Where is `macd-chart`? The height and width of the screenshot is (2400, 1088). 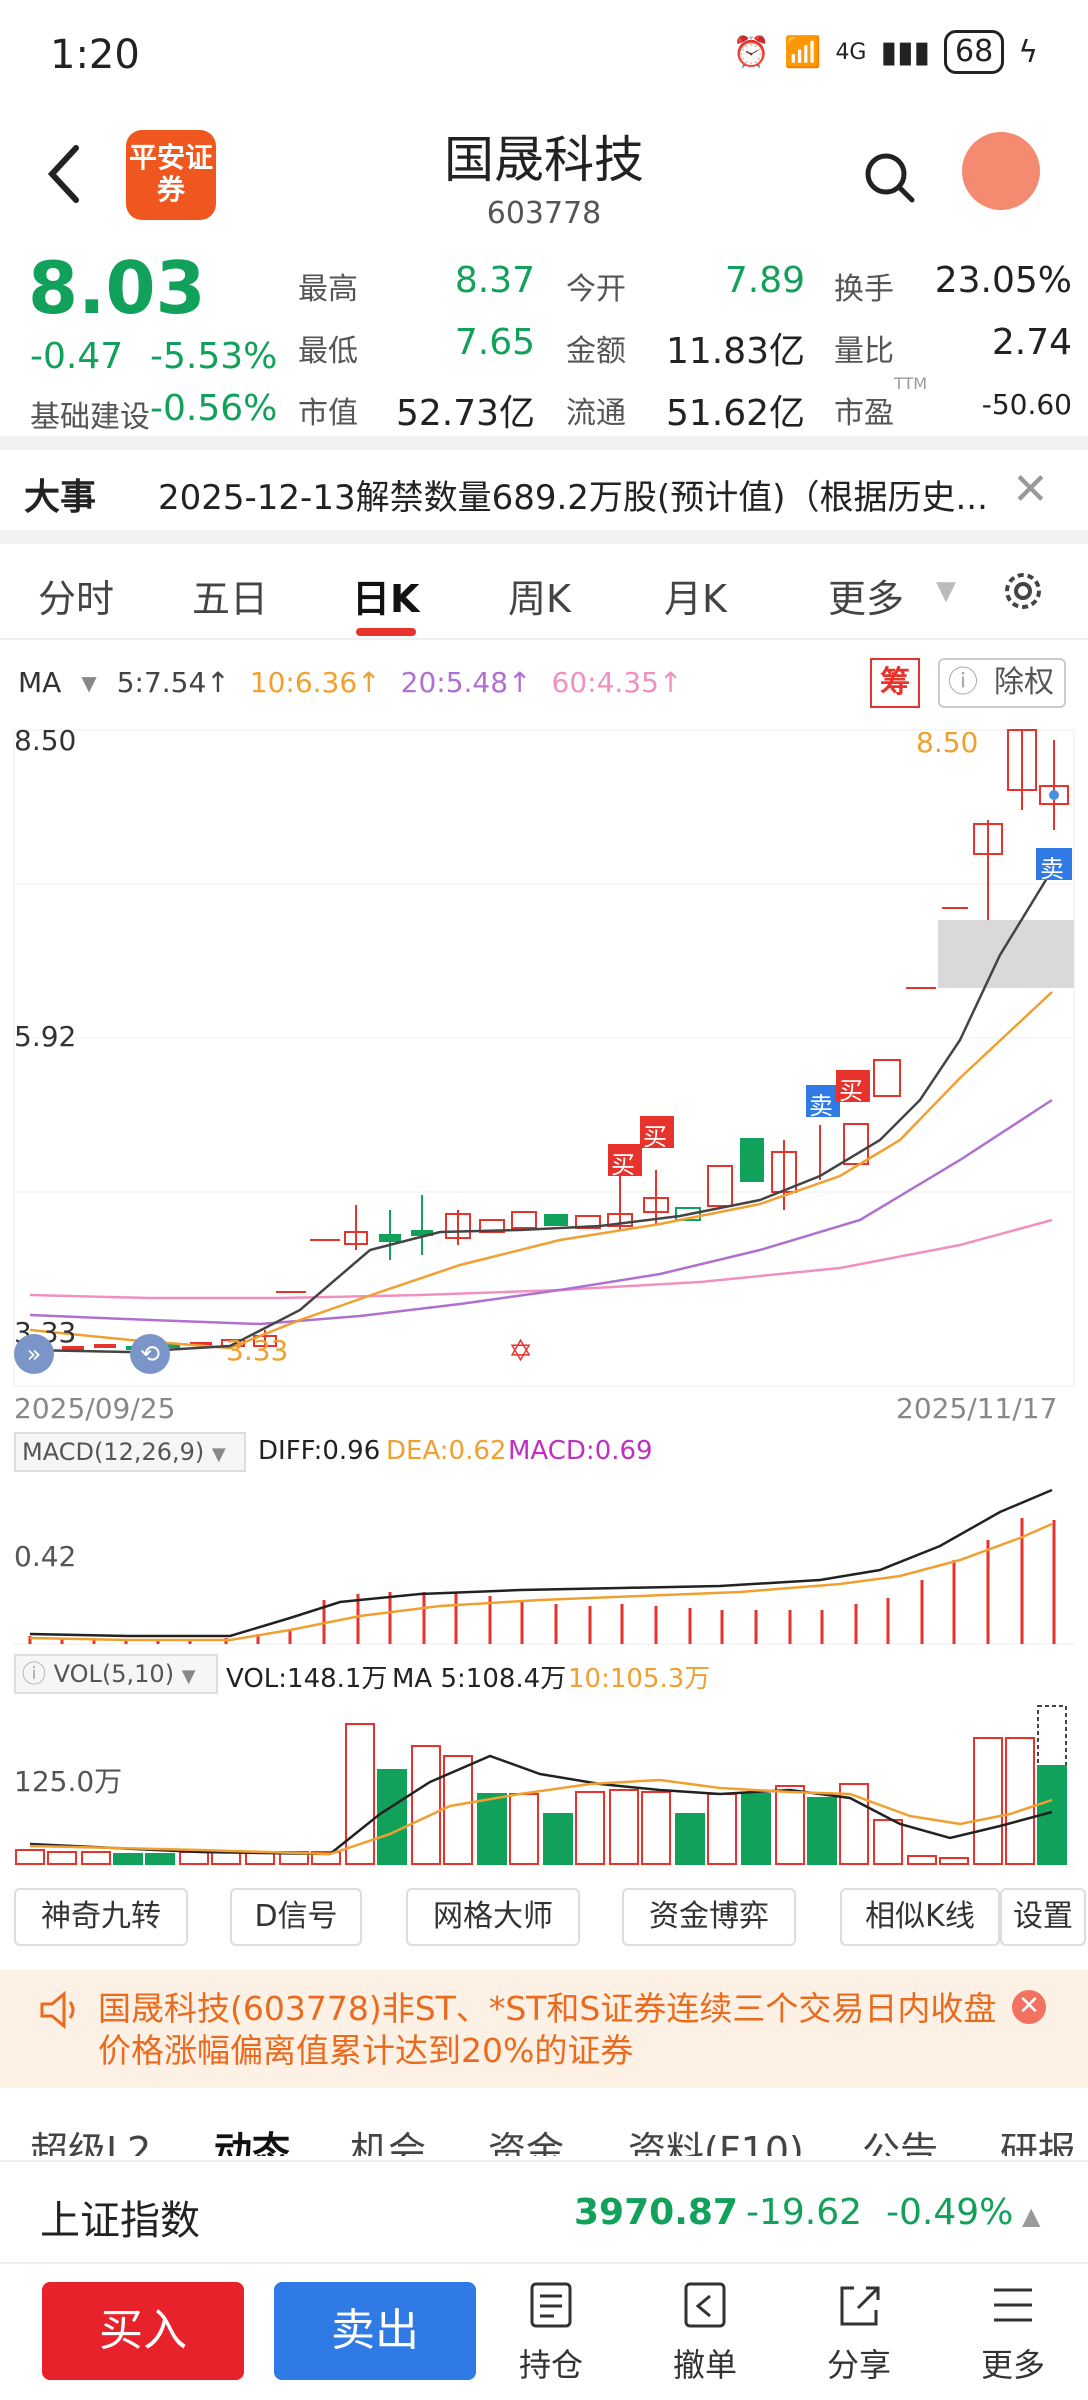
macd-chart is located at coordinates (544, 1566).